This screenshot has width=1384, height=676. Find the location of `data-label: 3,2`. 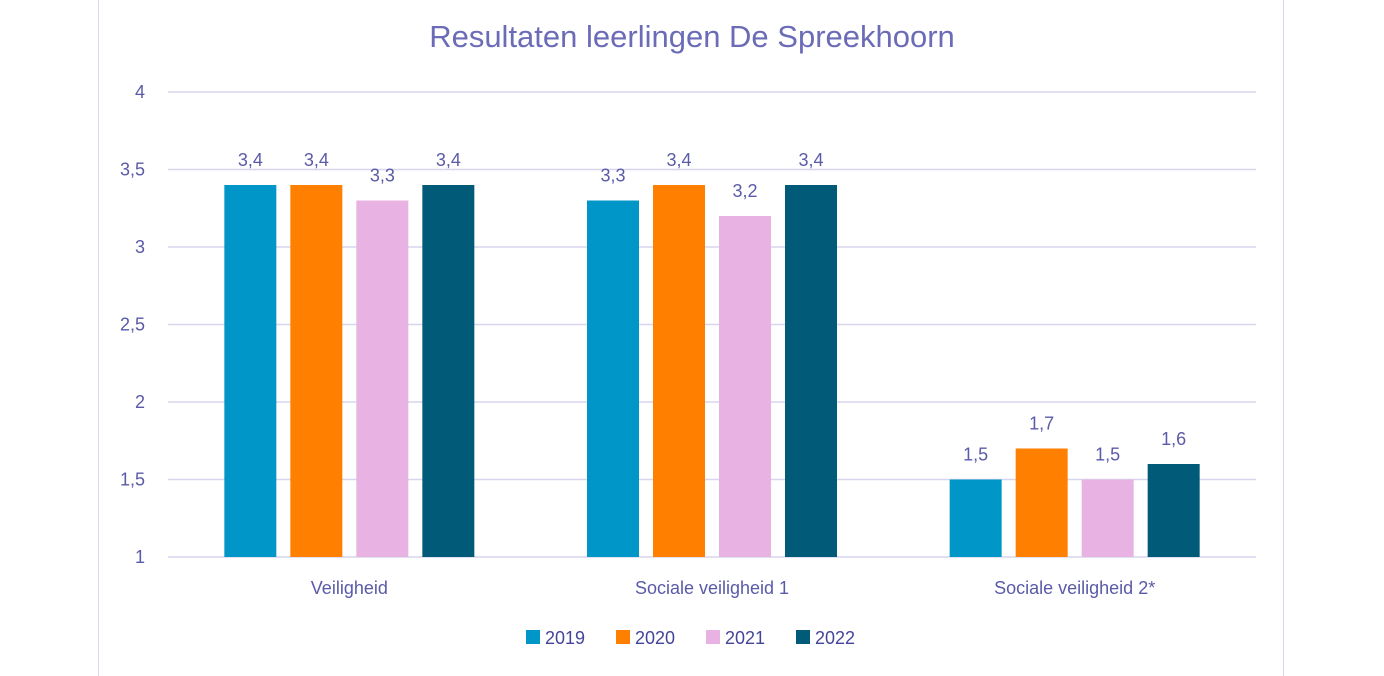

data-label: 3,2 is located at coordinates (744, 191).